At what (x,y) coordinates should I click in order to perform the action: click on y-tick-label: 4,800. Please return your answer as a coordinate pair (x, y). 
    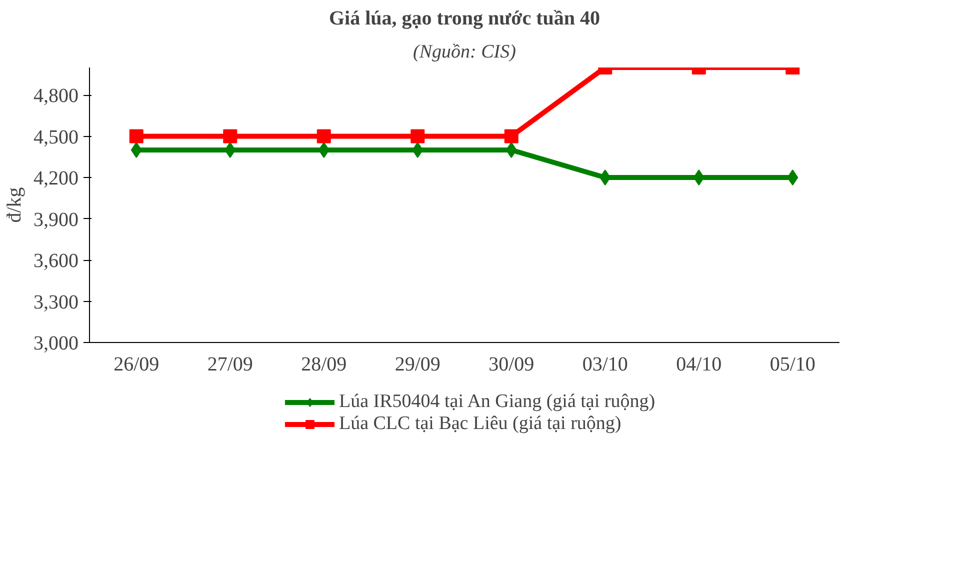
    Looking at the image, I should click on (56, 96).